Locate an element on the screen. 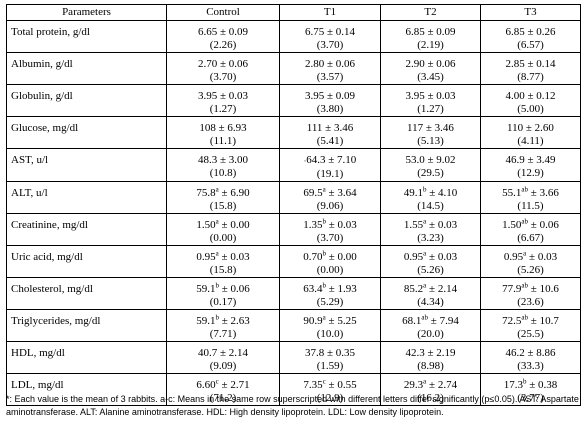  cv-value: (29.5) is located at coordinates (430, 173).